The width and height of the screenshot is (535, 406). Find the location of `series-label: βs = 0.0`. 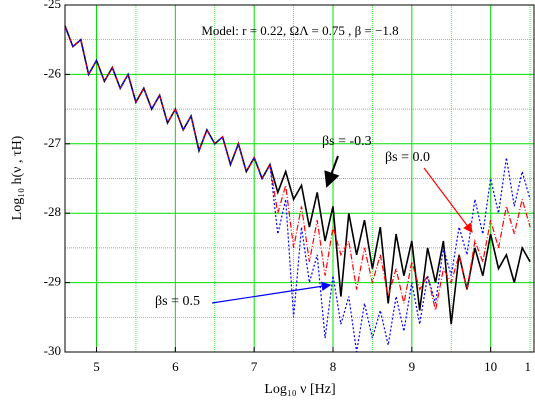

series-label: βs = 0.0 is located at coordinates (407, 157).